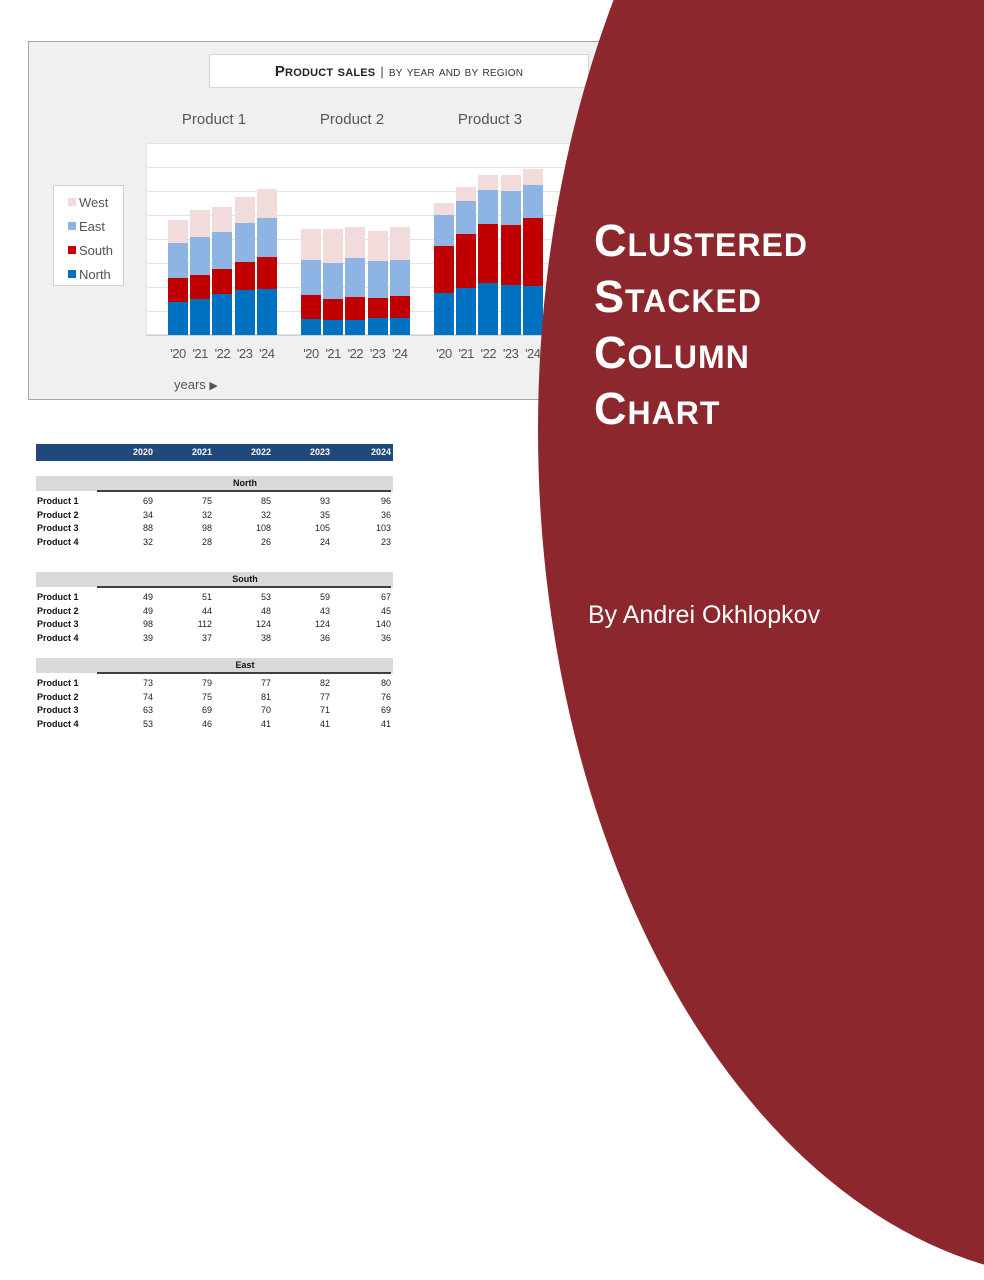  What do you see at coordinates (265, 637) in the screenshot?
I see `table-cell: 38` at bounding box center [265, 637].